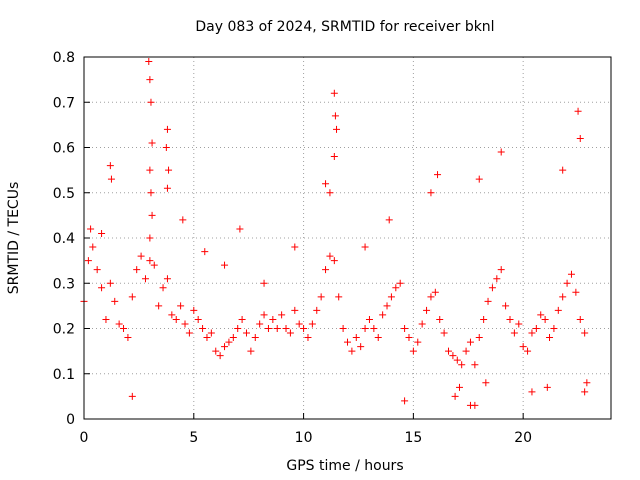 The height and width of the screenshot is (480, 640). I want to click on y-tick-label: 0.5, so click(64, 194).